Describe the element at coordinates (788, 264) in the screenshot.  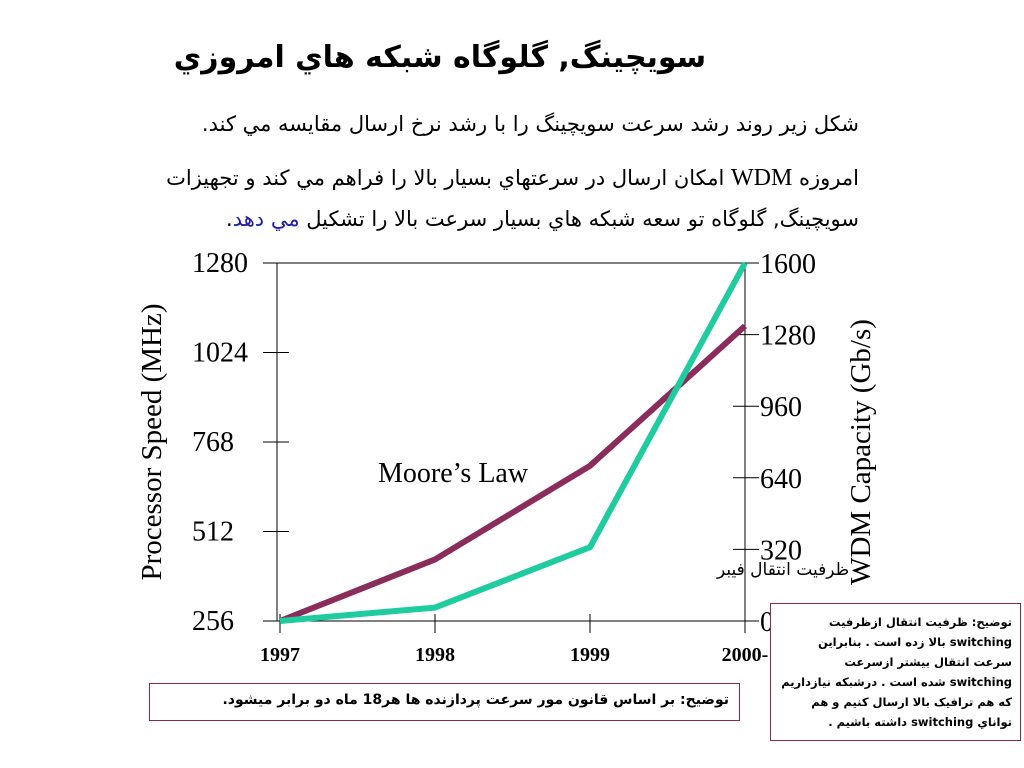
I see `right-tick-label: 1600` at that location.